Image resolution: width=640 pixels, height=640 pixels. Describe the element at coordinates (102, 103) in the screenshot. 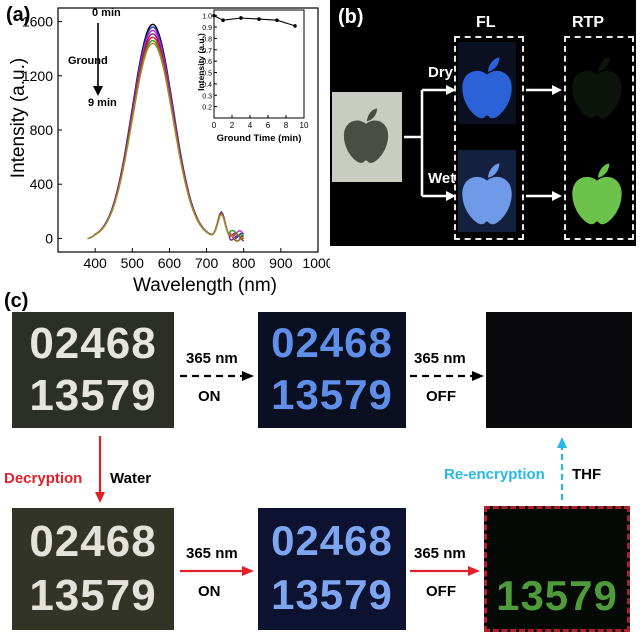

I see `annot-9min: 9 min` at that location.